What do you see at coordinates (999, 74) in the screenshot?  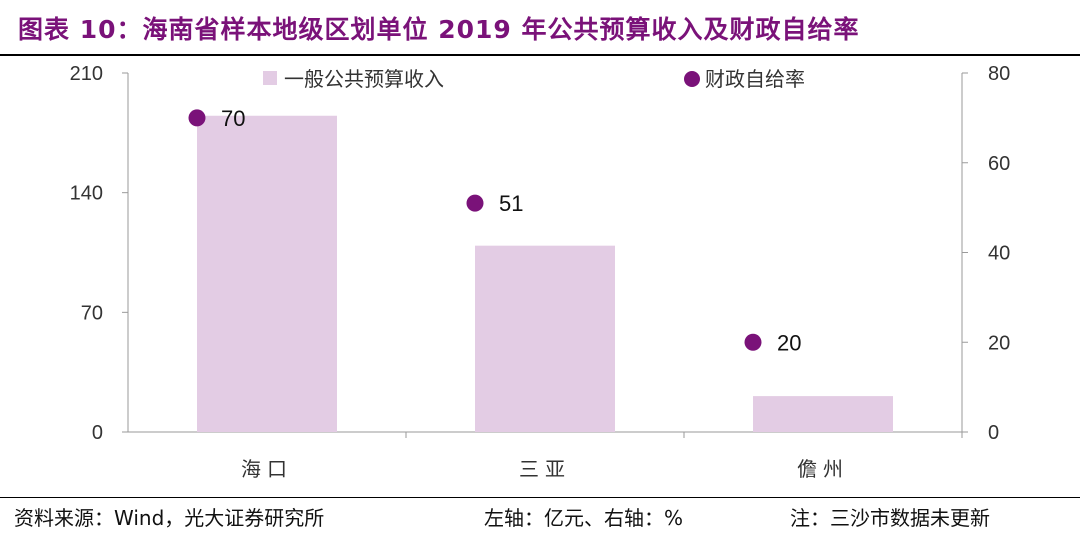 I see `right-tick-label: 80` at bounding box center [999, 74].